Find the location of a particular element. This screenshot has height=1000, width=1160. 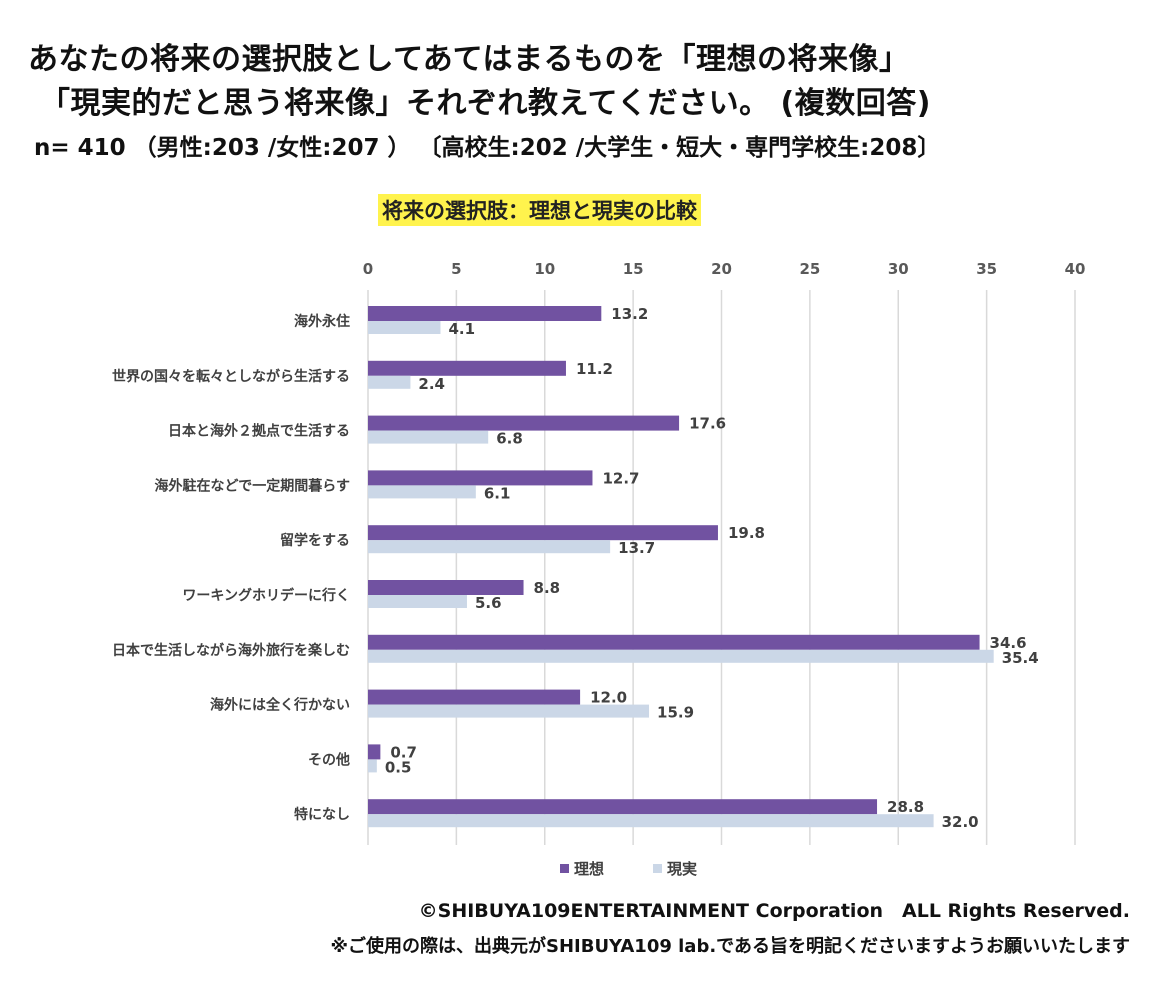

data-label: 28.8 is located at coordinates (905, 807).